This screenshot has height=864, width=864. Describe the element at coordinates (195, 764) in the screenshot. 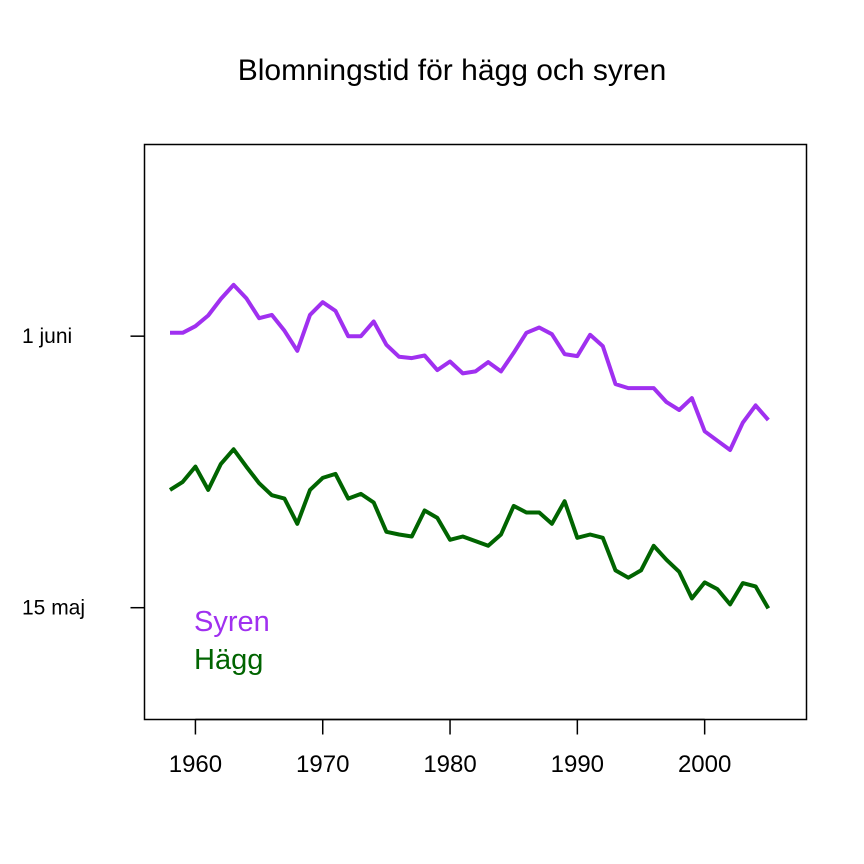

I see `x-tick-label: 1960` at that location.